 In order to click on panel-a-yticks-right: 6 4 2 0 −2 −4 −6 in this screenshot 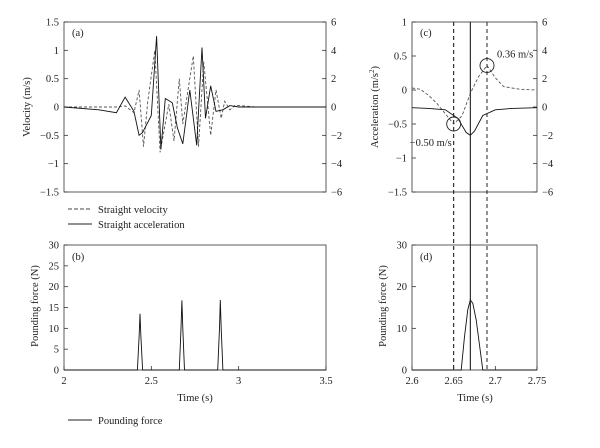, I will do `click(332, 108)`.